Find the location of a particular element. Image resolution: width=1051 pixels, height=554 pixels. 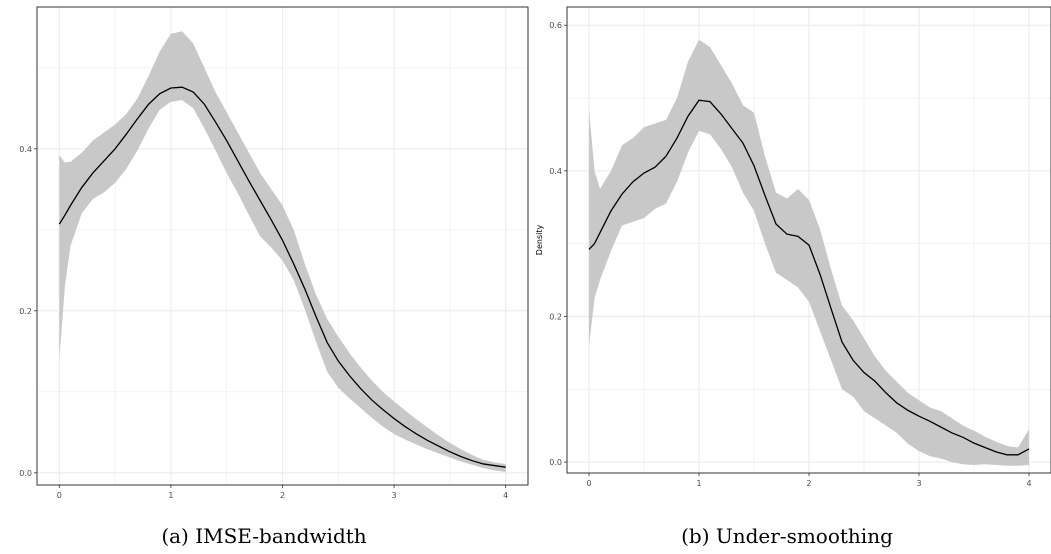

y-tick-label: 0.6 is located at coordinates (555, 25).